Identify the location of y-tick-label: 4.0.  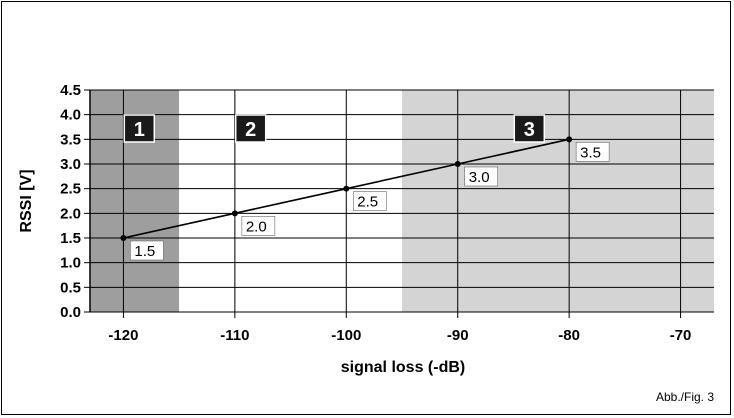
(70, 115).